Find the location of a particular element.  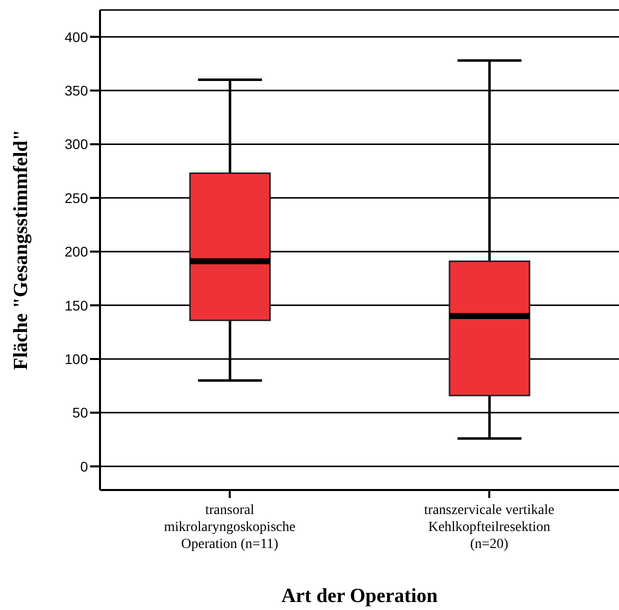

y-tick-label: 400 is located at coordinates (76, 36).